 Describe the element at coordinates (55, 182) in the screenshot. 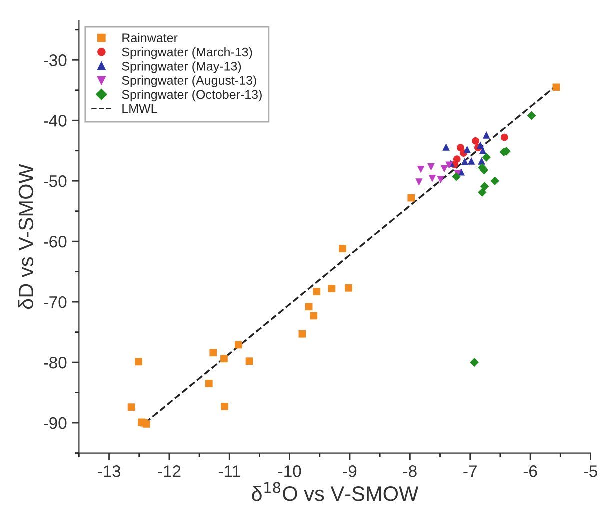

I see `y-tick-label: -50` at that location.